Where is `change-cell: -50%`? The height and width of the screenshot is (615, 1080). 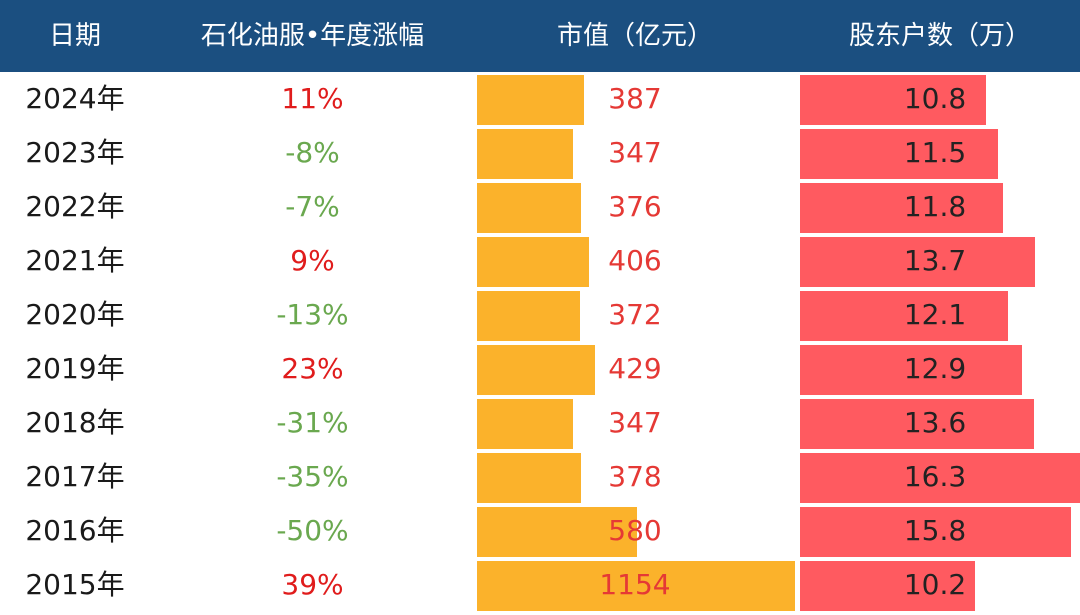
change-cell: -50% is located at coordinates (312, 530).